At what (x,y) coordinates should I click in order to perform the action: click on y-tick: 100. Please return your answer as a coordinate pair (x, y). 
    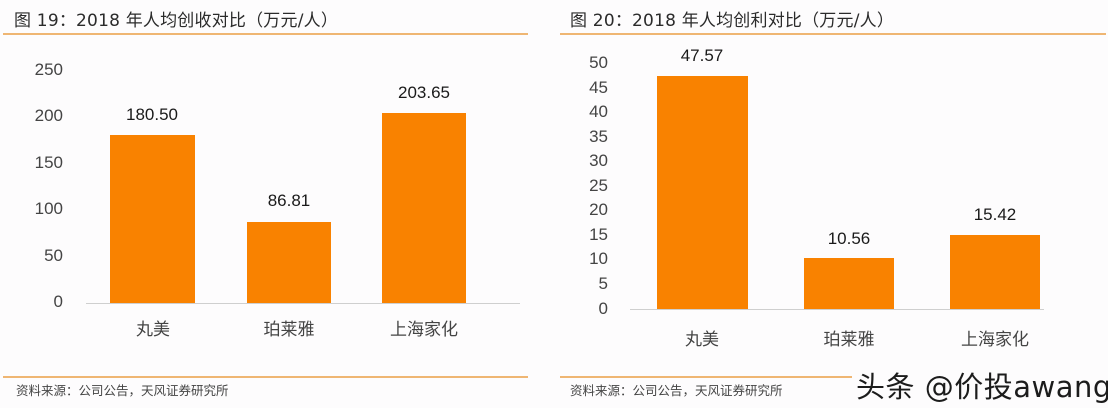
    Looking at the image, I should click on (48, 208).